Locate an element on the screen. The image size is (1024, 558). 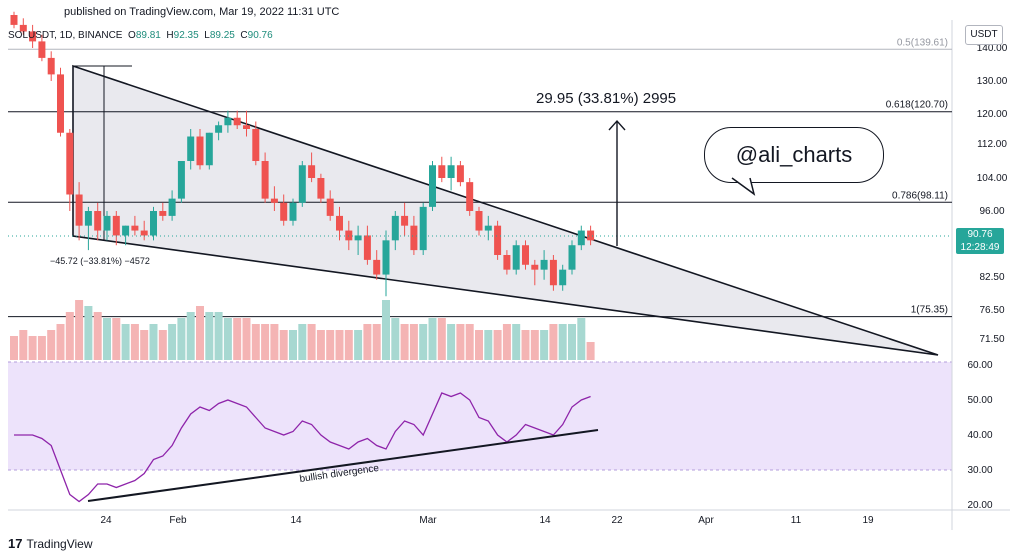
time-axis: 24 Feb 14 Mar 14 22 Apr 11 19 is located at coordinates (487, 520).